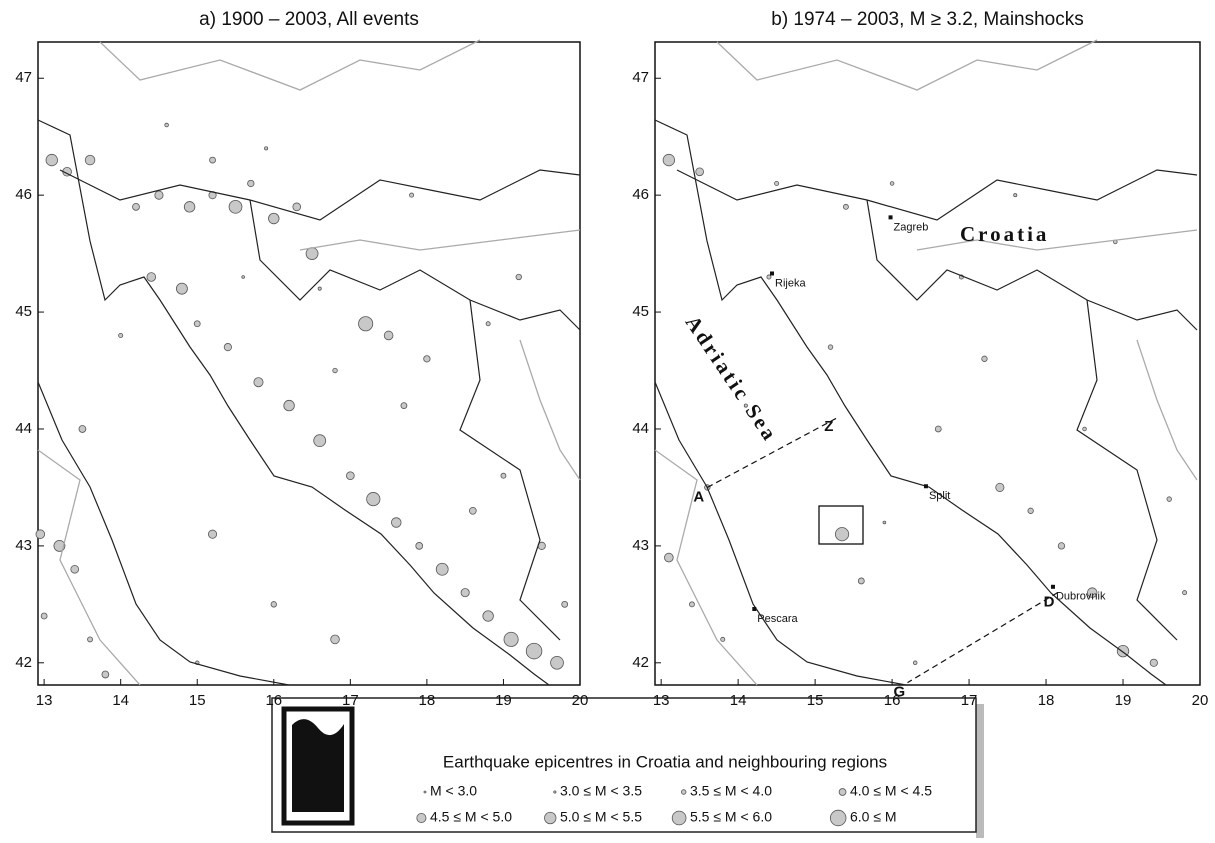  I want to click on city-label: Pescara, so click(777, 619).